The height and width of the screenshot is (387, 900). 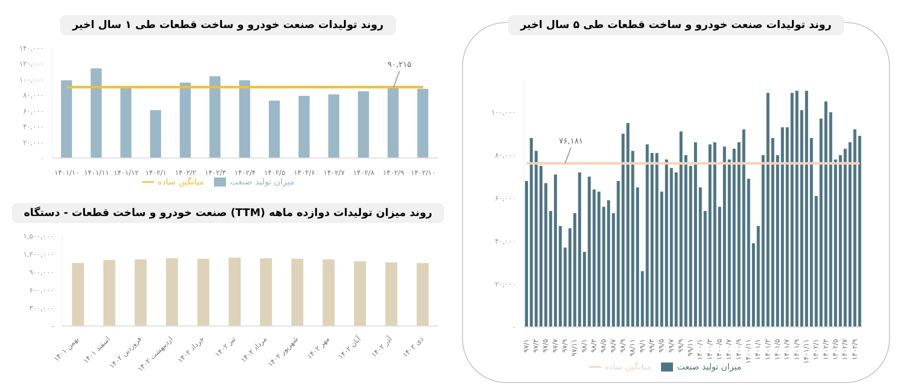 I want to click on chart-title: روند تولیدات صنعت خودرو و ساخت قطعات طی ۱ سال اخیر, so click(x=228, y=25).